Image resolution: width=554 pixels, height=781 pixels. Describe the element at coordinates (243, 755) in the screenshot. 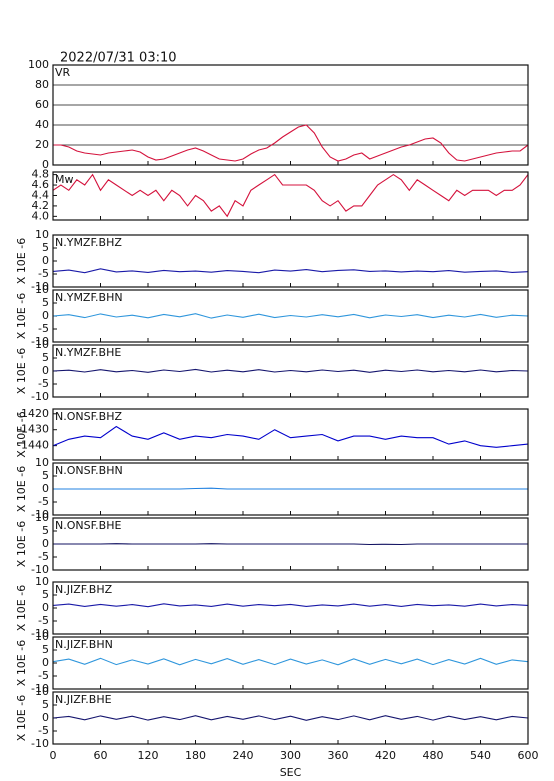

I see `x-tick-label: 240` at that location.